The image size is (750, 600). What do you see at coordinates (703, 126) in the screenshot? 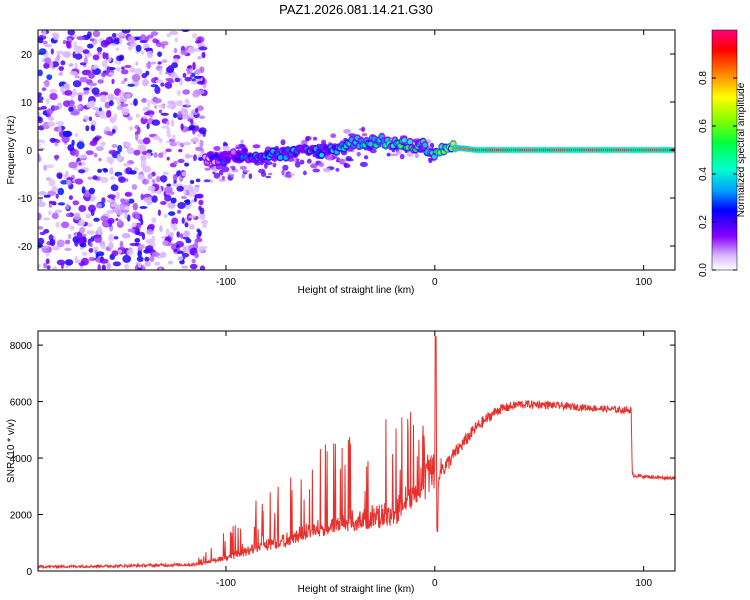
I see `colorbar-tick-label: 0.6` at bounding box center [703, 126].